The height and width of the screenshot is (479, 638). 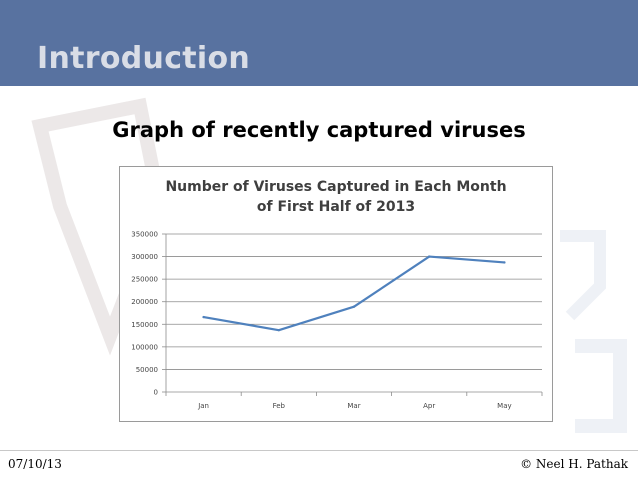 I want to click on slide-subtitle: Graph of recently captured viruses, so click(x=319, y=130).